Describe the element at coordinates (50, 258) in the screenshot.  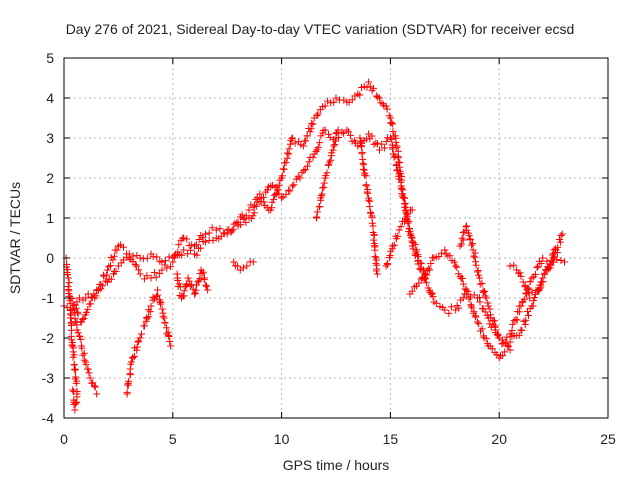
I see `y-tick-label: 0` at that location.